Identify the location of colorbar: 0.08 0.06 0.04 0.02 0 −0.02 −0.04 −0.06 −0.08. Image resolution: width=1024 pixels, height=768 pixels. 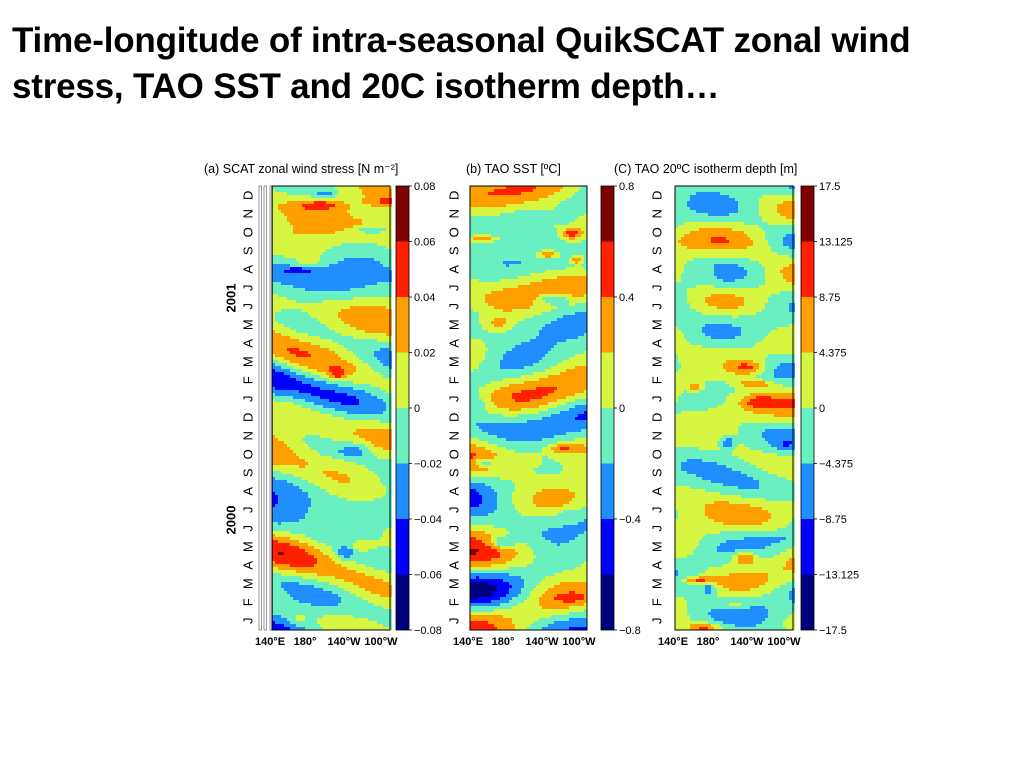
(418, 409).